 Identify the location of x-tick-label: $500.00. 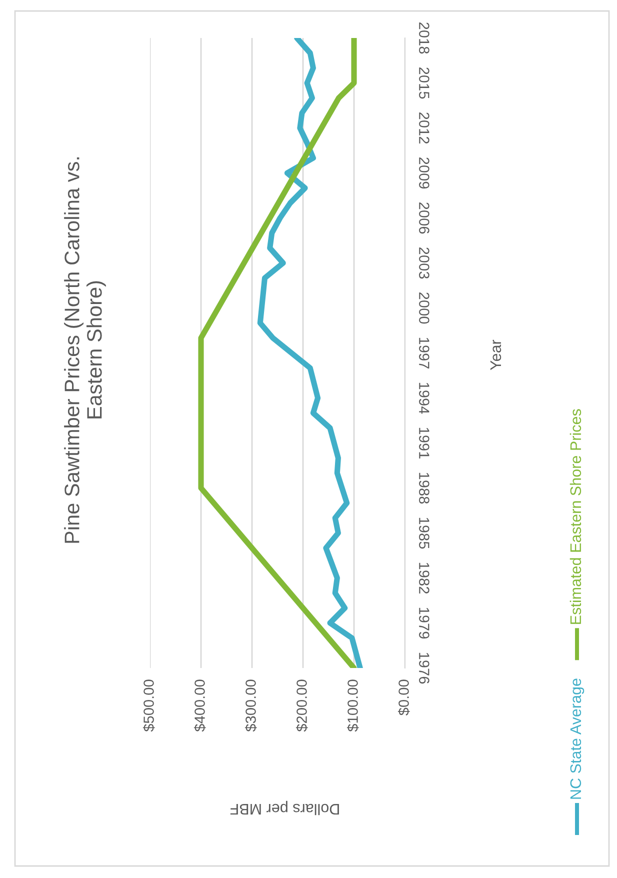
(148, 706).